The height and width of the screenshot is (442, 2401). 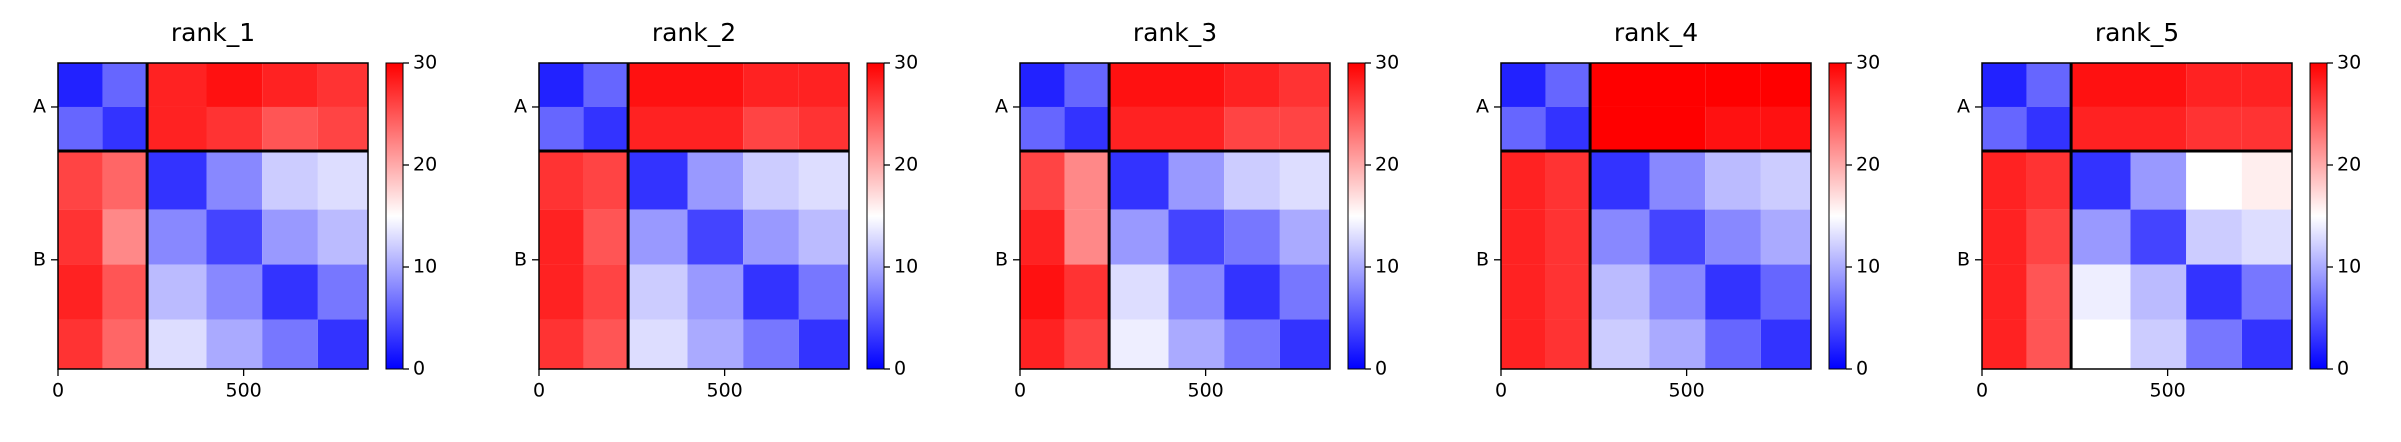 I want to click on panel-title: rank_1, so click(x=213, y=32).